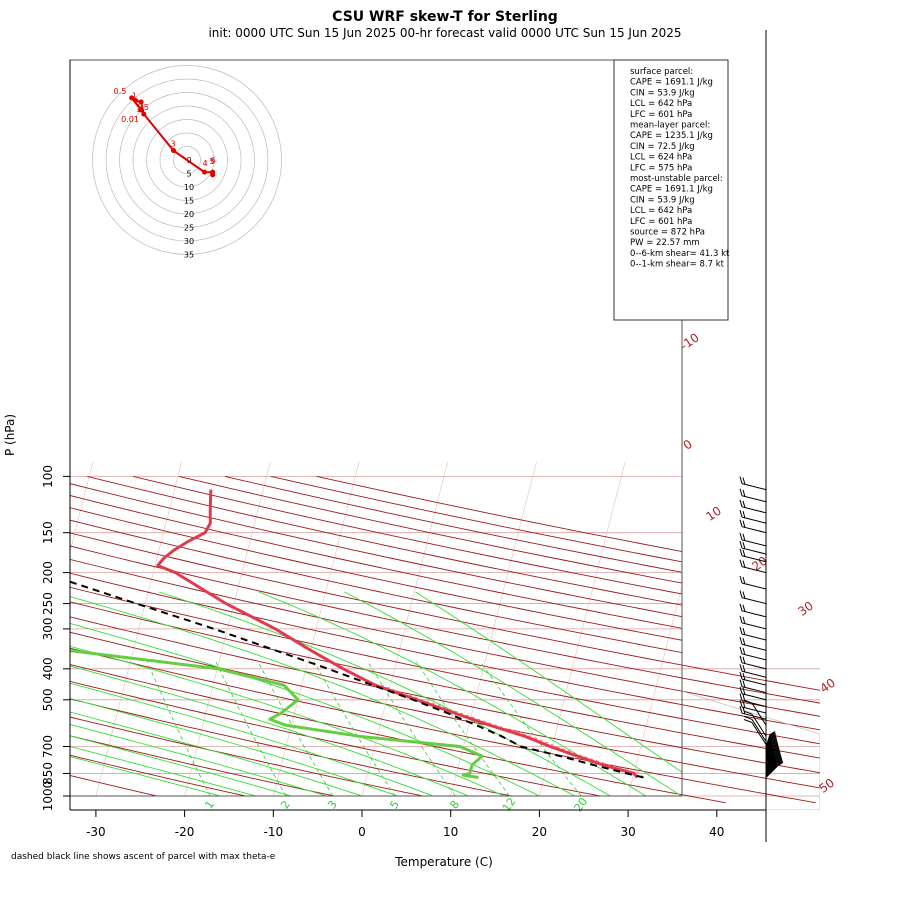 The width and height of the screenshot is (900, 900). I want to click on isotherm-label: 50, so click(826, 786).